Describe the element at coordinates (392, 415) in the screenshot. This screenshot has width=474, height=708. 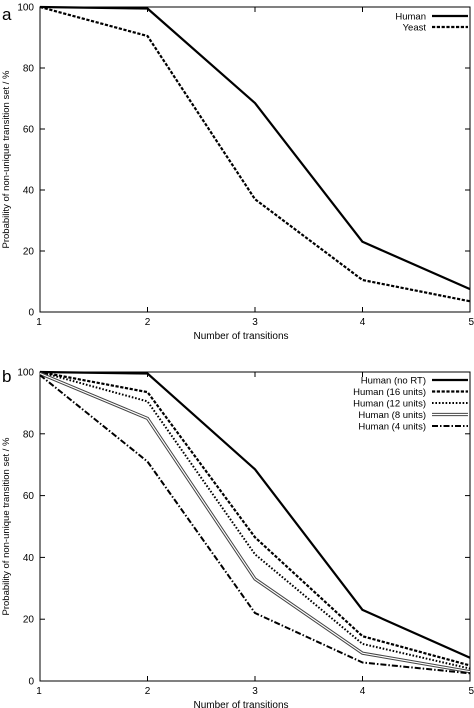
I see `legend-label: Human (8 units)` at that location.